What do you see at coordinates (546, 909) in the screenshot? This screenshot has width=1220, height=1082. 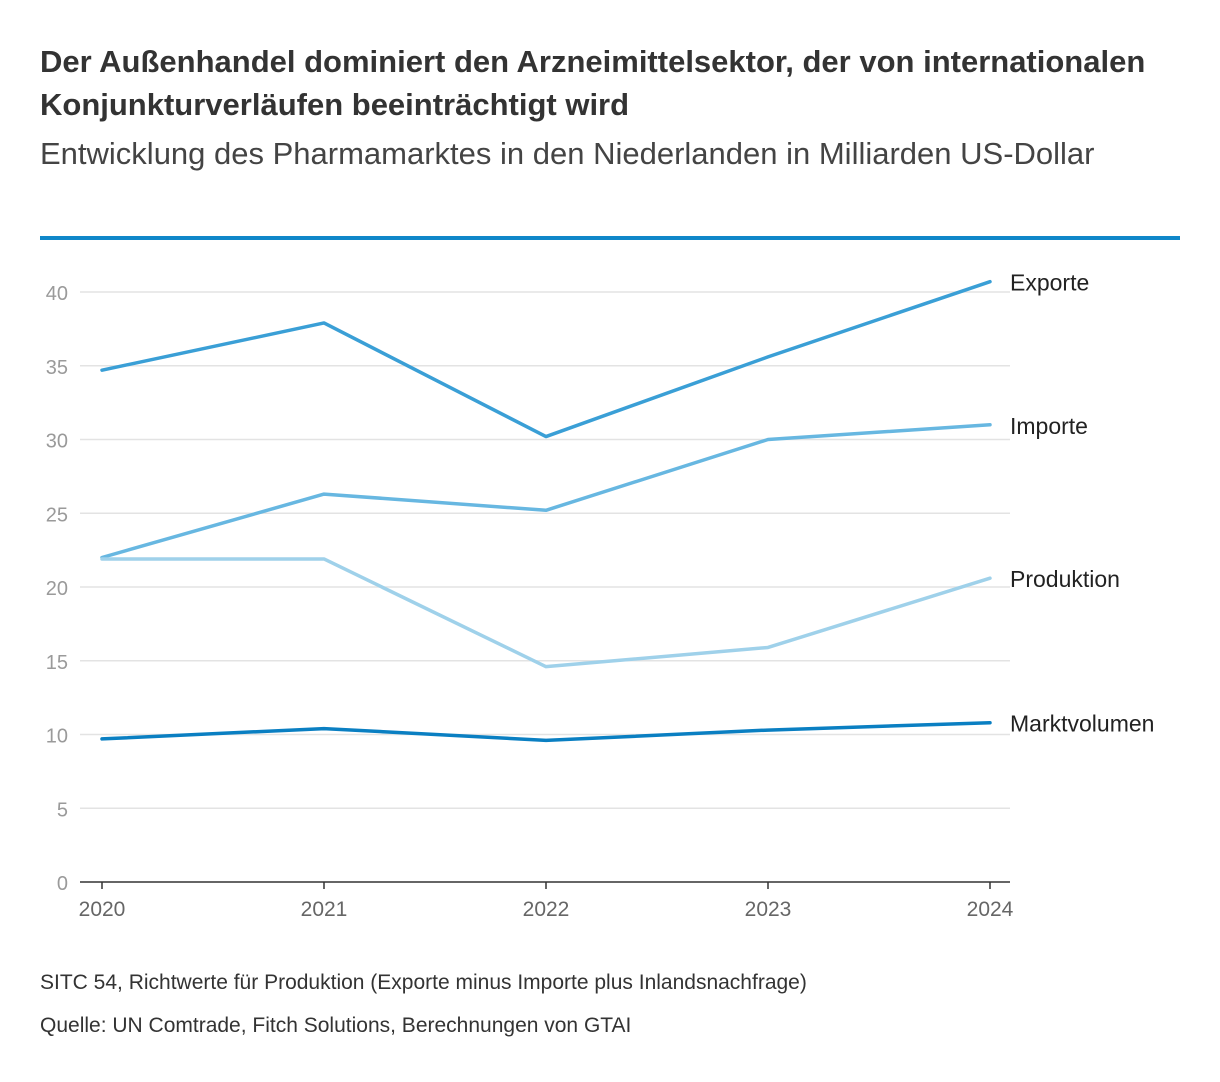 I see `x-tick-label: 2022` at bounding box center [546, 909].